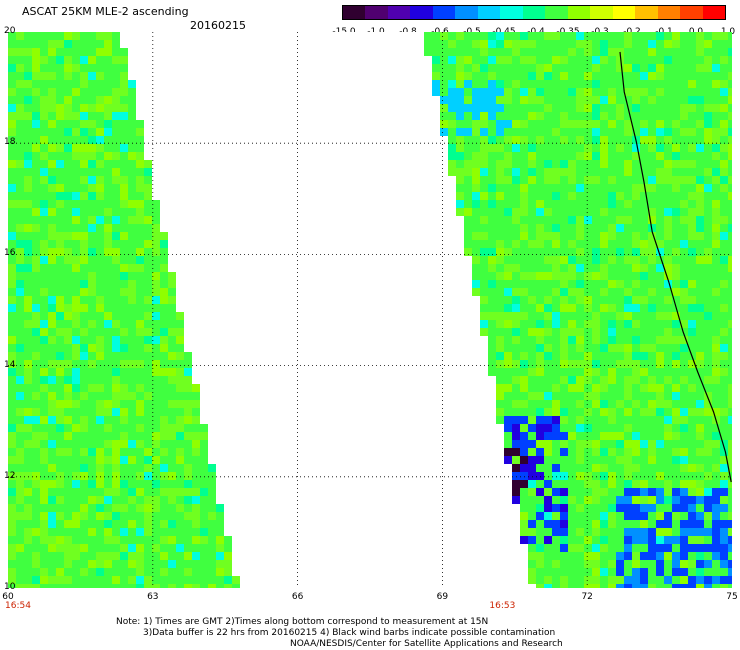 The height and width of the screenshot is (650, 740). I want to click on pass-time-label: 16:53, so click(502, 606).